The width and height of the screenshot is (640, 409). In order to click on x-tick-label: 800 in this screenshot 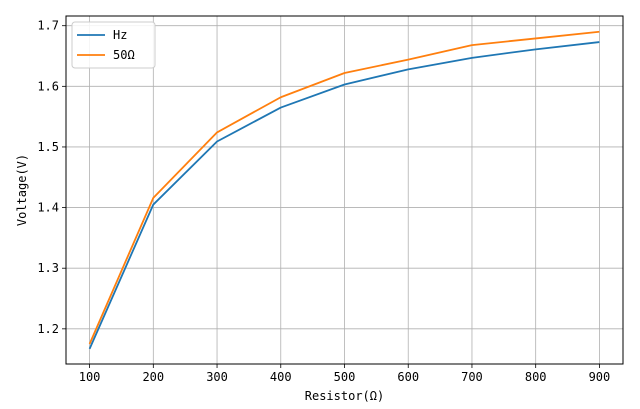, I will do `click(536, 377)`.